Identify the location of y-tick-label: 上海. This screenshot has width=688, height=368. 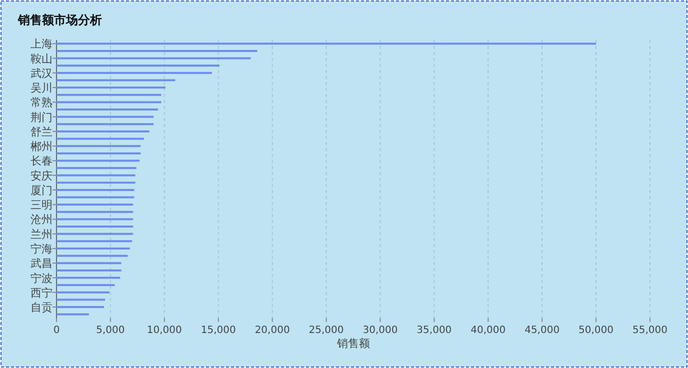
(41, 44).